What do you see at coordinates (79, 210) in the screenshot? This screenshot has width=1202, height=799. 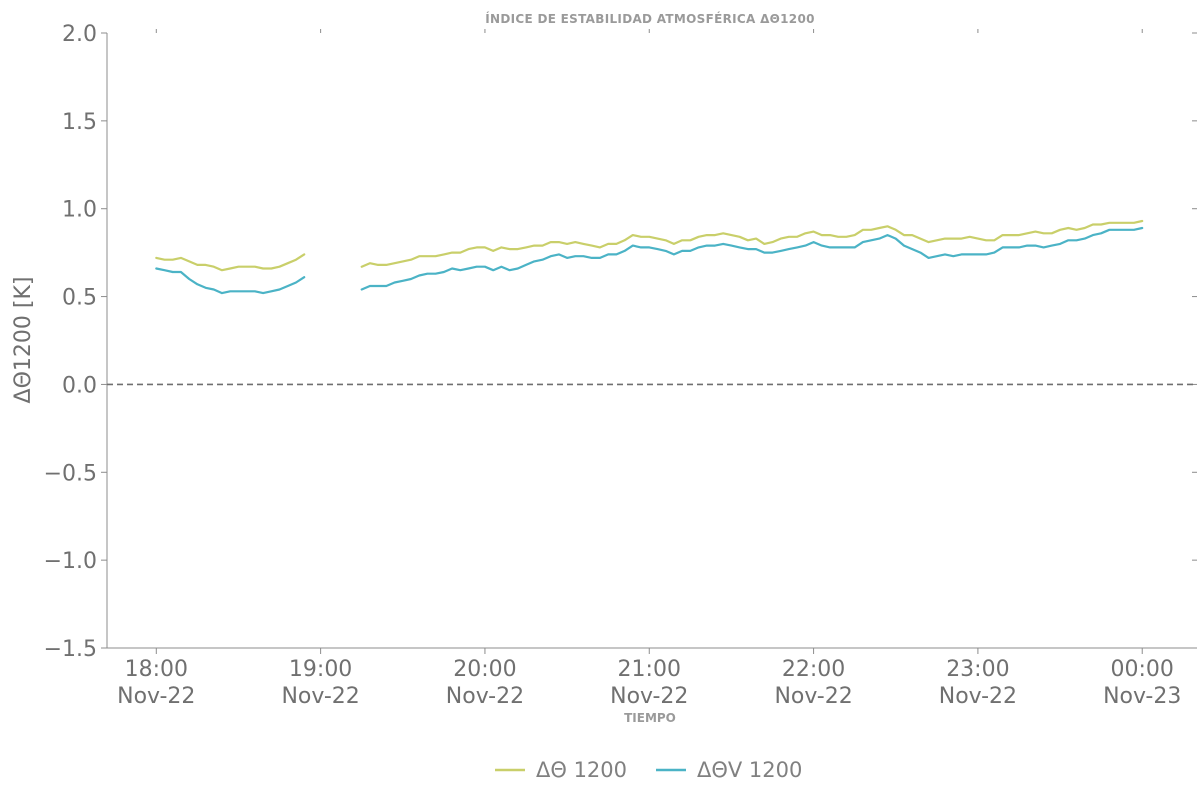 I see `y-tick-label: 1.0` at bounding box center [79, 210].